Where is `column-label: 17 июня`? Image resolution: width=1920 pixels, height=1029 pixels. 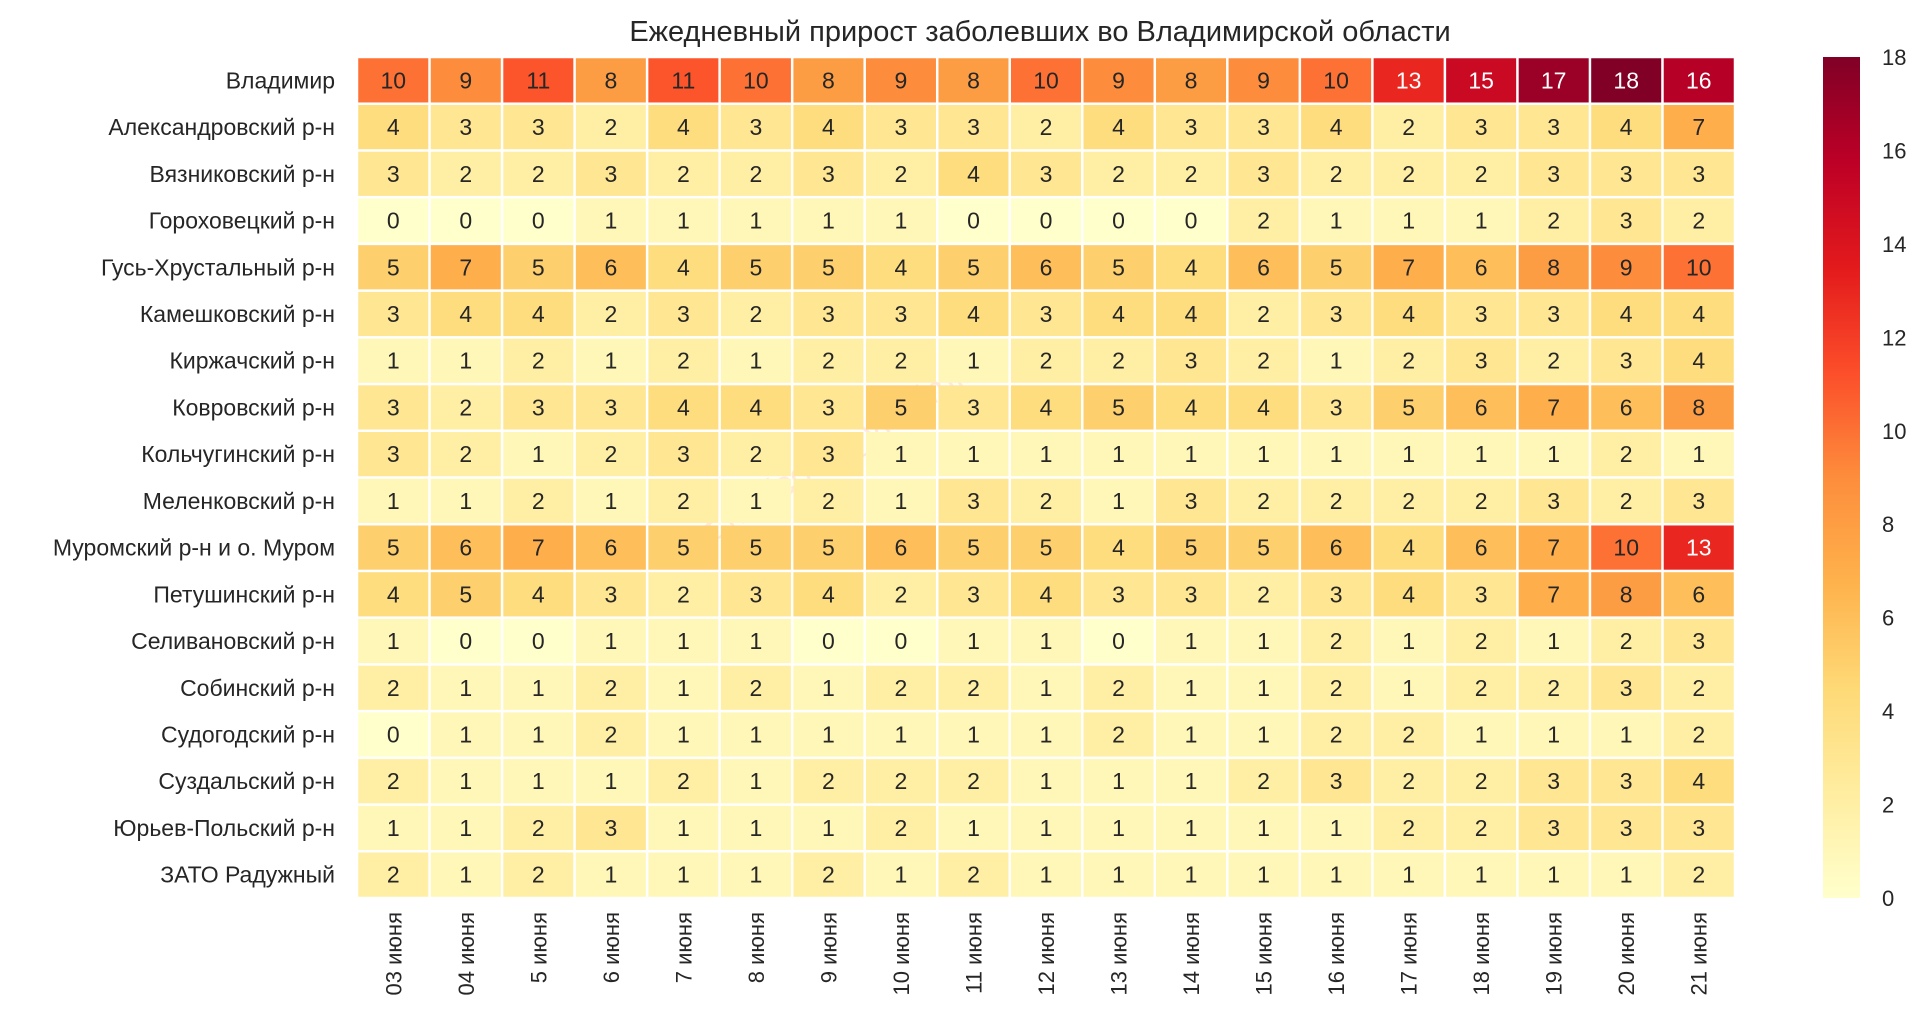
column-label: 17 июня is located at coordinates (1409, 953).